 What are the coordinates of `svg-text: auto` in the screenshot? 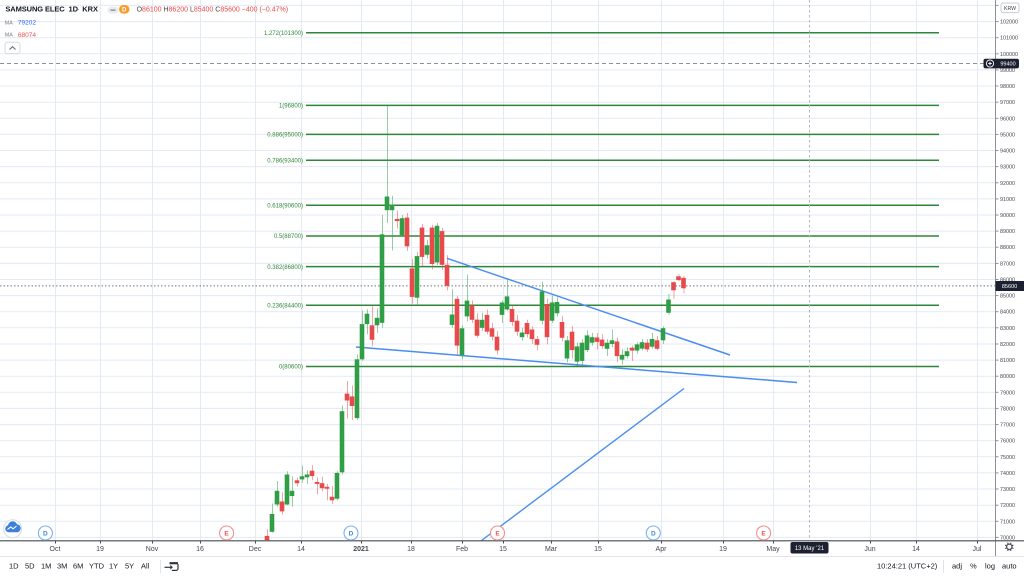 It's located at (1009, 566).